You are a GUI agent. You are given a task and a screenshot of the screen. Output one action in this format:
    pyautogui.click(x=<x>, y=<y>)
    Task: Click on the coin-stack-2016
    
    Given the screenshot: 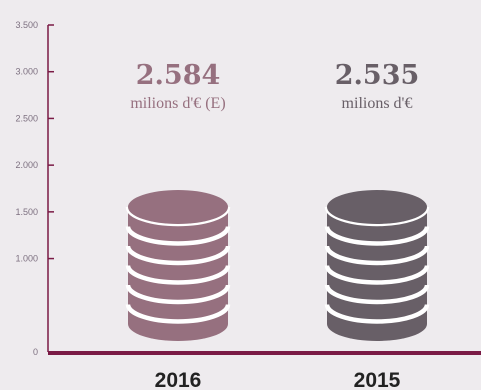 What is the action you would take?
    pyautogui.click(x=178, y=265)
    